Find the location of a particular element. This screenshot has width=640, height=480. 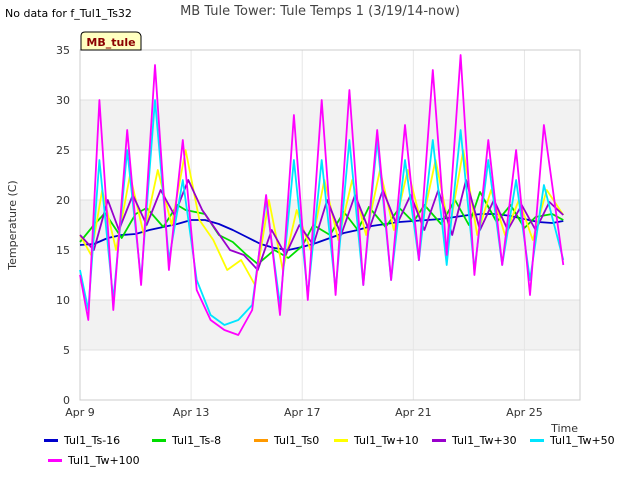

no-data-notice: No data for f_Tul1_Ts32 is located at coordinates (68, 13).